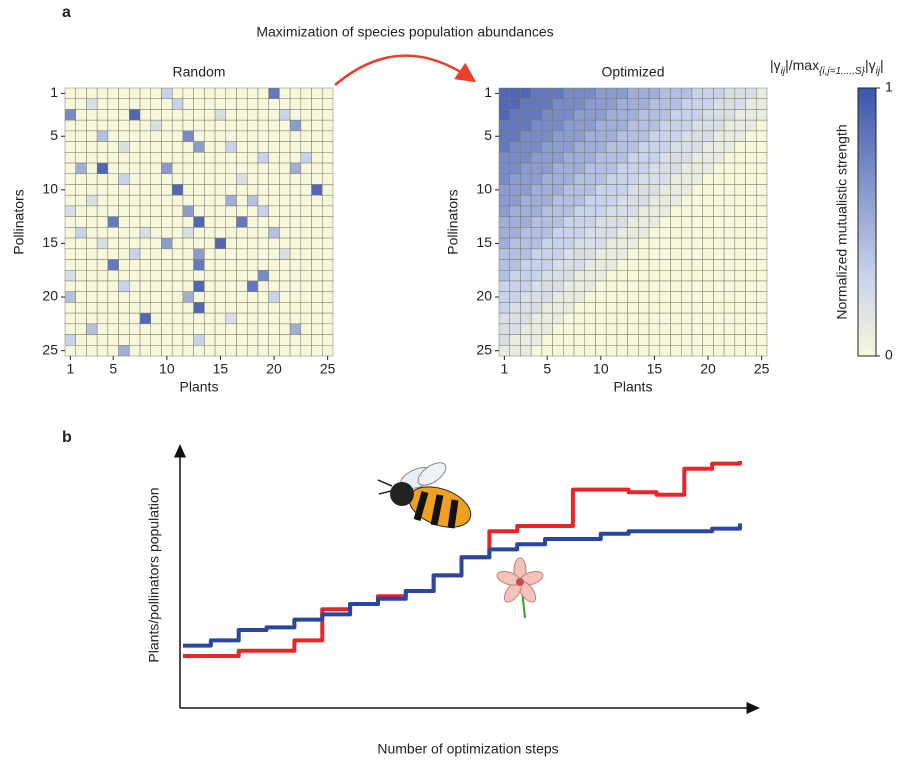 This screenshot has height=774, width=913. What do you see at coordinates (167, 369) in the screenshot?
I see `x-tick-label: 10` at bounding box center [167, 369].